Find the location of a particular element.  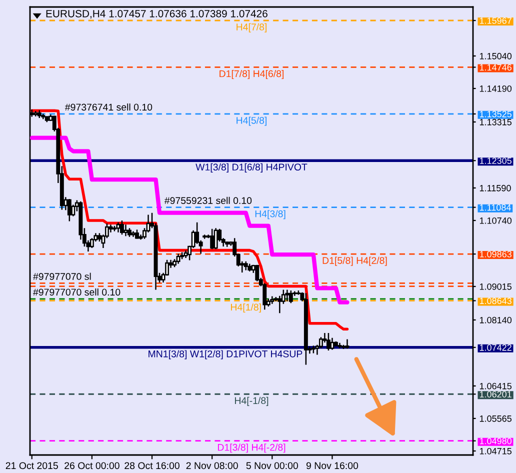

y-tick-label: 1.05565 is located at coordinates (496, 418).